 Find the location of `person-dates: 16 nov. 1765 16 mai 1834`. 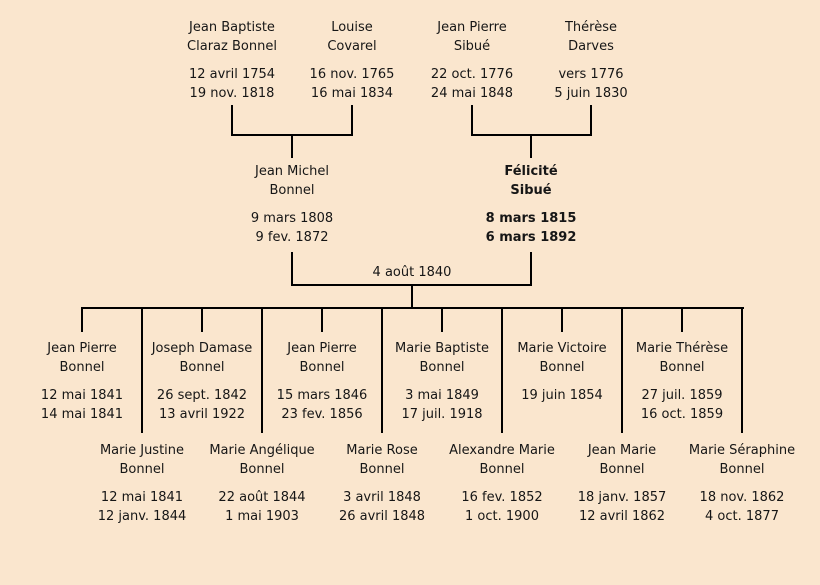

person-dates: 16 nov. 1765 16 mai 1834 is located at coordinates (352, 84).